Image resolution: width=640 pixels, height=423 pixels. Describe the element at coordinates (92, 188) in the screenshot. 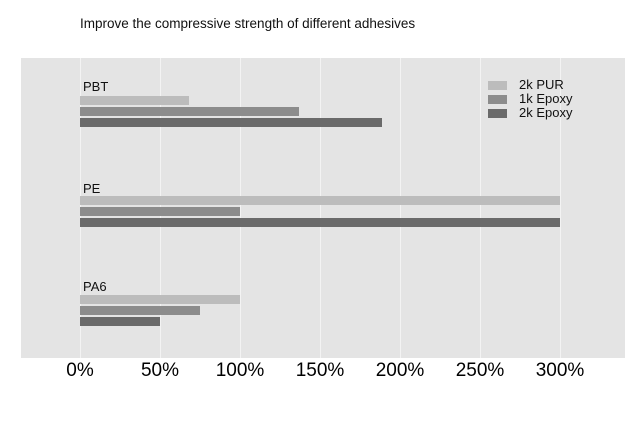

I see `category-label-pe: PE` at that location.